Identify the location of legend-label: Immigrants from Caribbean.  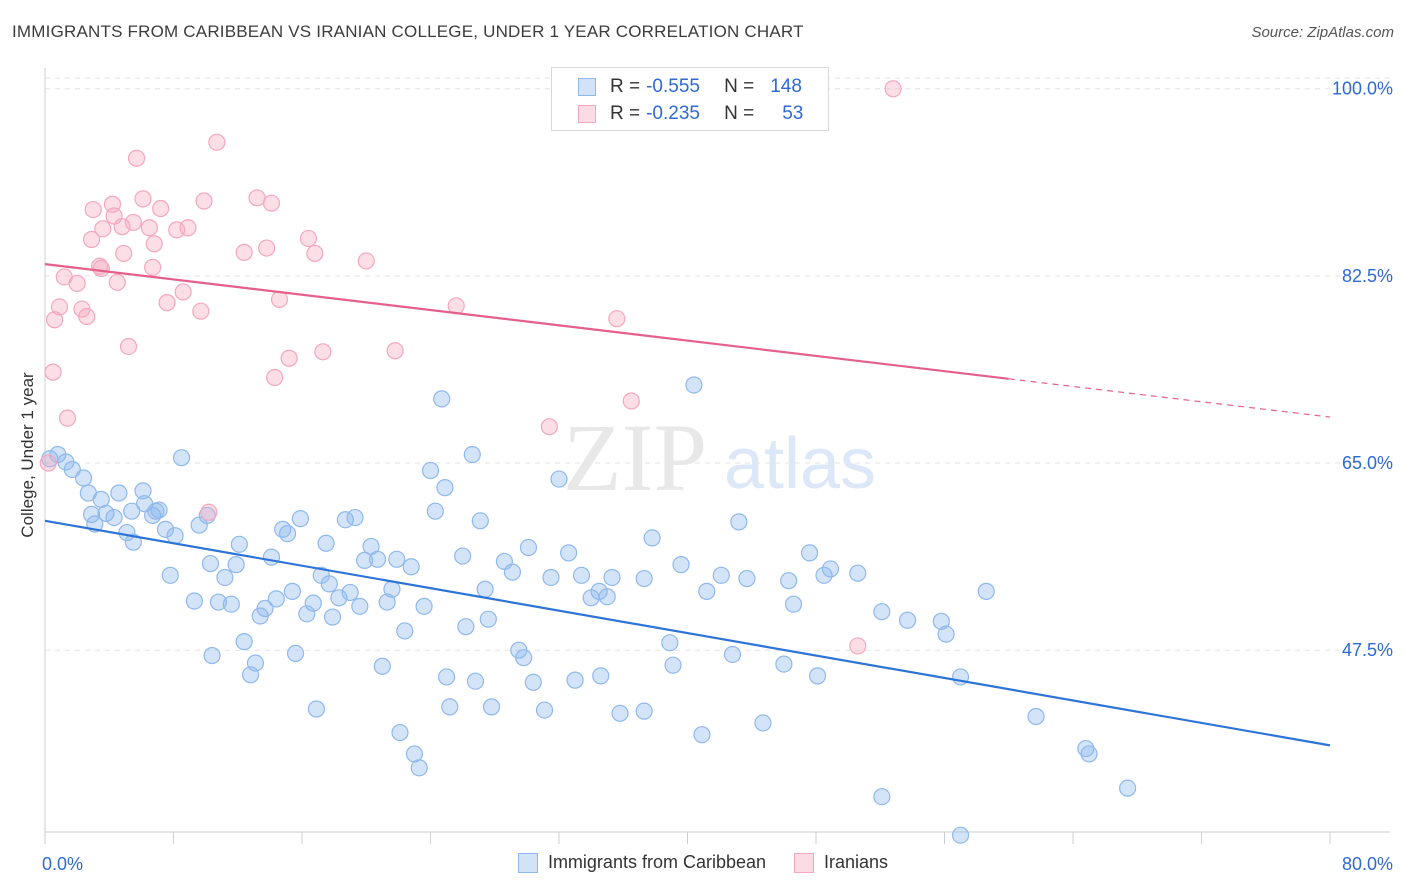
(657, 862).